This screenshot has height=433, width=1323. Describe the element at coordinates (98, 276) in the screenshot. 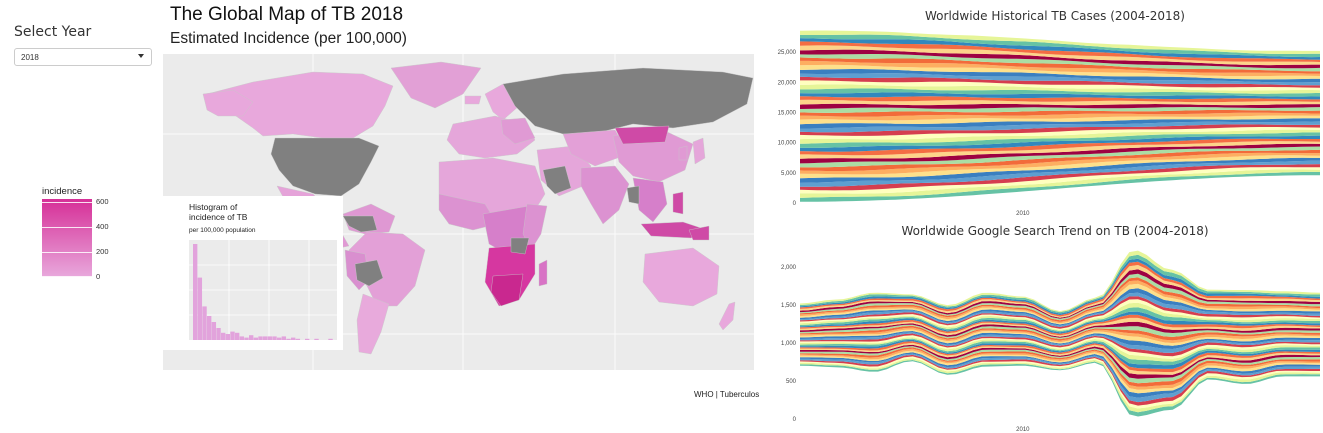

I see `legend-tick-0: 0` at that location.